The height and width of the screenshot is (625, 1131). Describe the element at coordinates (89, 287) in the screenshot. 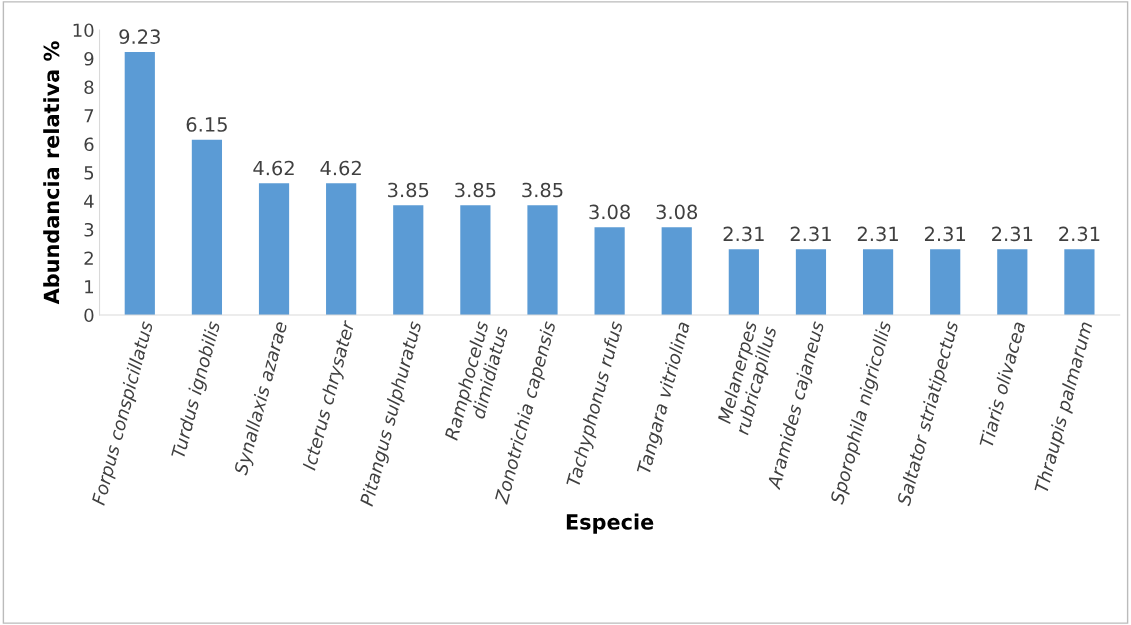

I see `y-tick-label: 1` at that location.